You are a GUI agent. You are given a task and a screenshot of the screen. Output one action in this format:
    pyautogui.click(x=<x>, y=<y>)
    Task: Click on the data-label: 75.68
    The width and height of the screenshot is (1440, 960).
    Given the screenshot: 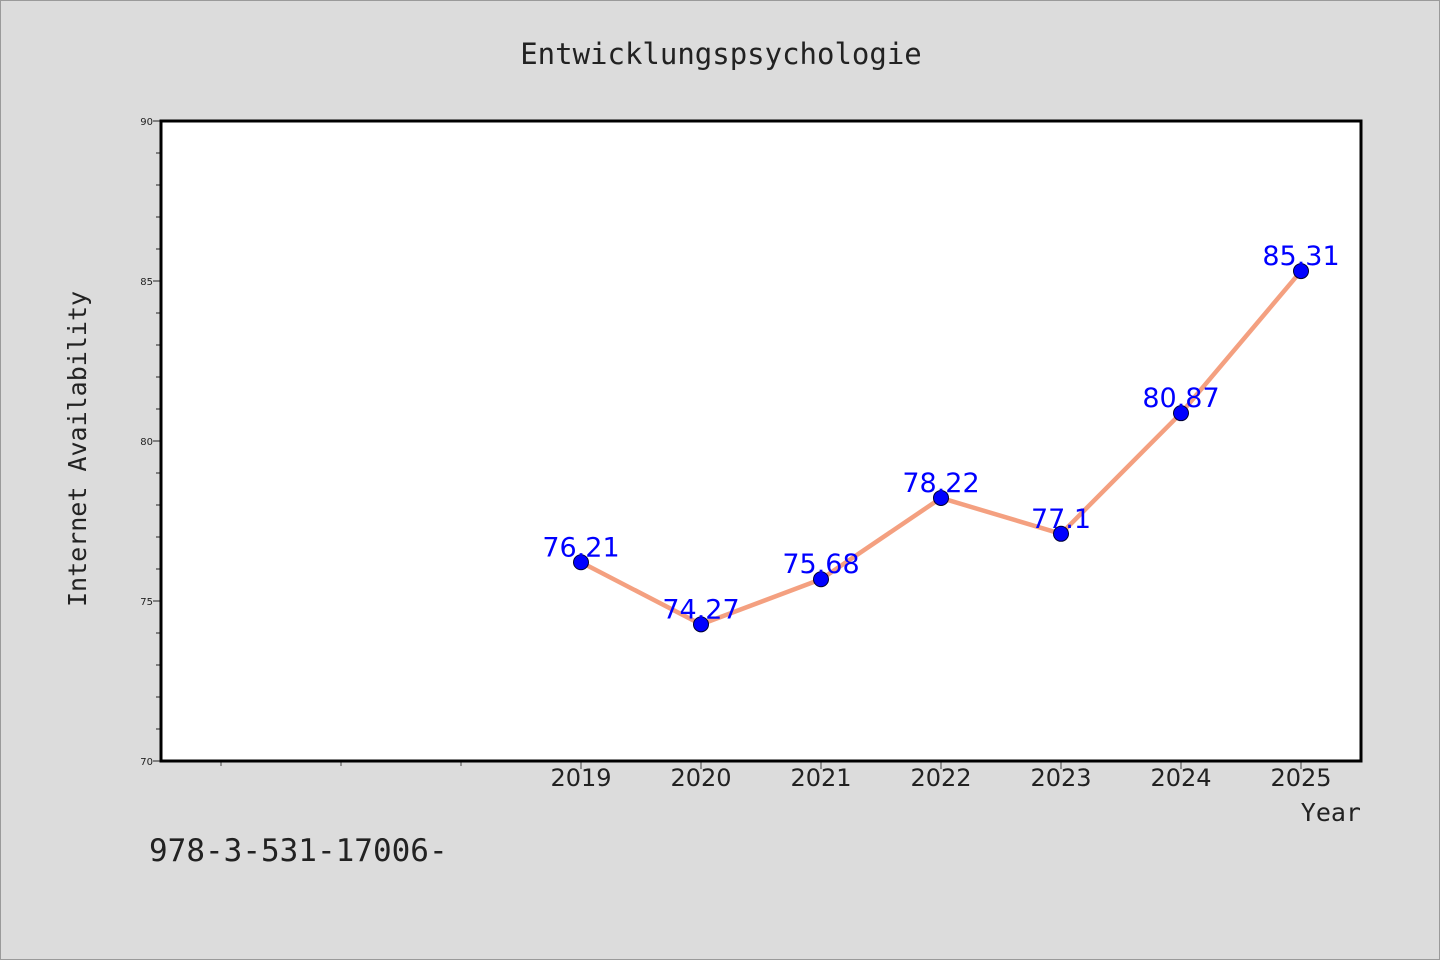 What is the action you would take?
    pyautogui.click(x=820, y=564)
    